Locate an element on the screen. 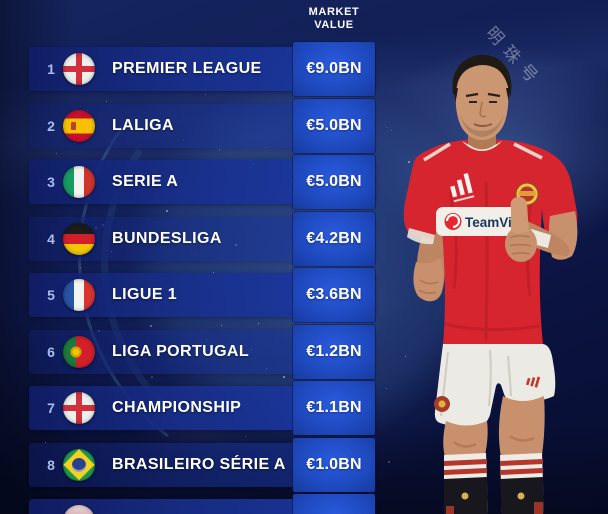 This screenshot has width=608, height=514. market-value-box: €3.6BN is located at coordinates (334, 295).